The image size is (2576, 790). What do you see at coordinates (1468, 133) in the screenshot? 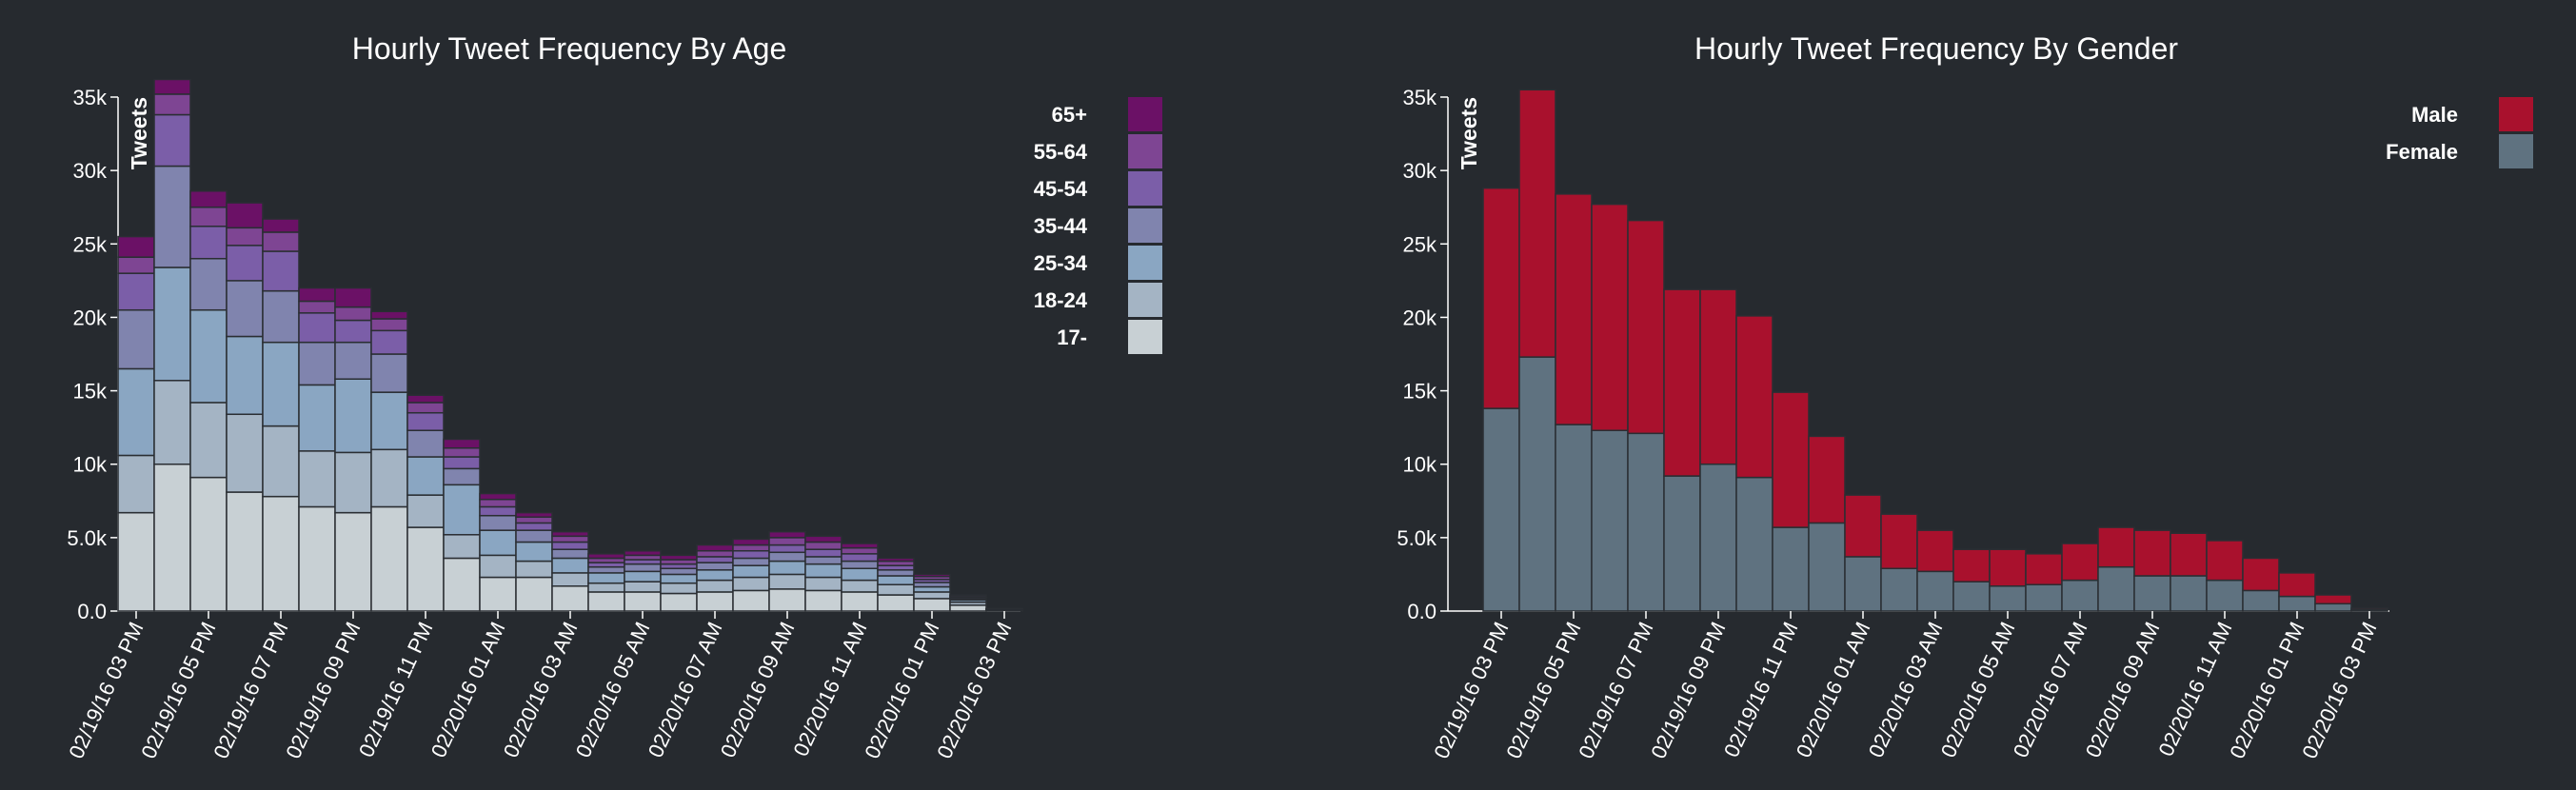
I see `gender-y-axis-label: Tweets` at bounding box center [1468, 133].